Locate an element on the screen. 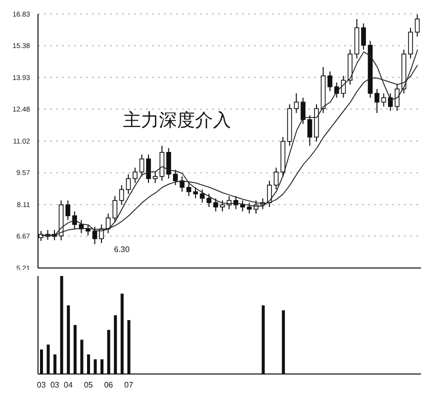 The width and height of the screenshot is (443, 396). annotation: 6.30 is located at coordinates (122, 249).